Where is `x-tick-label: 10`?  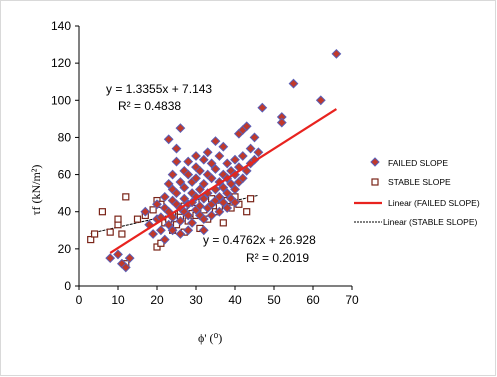 x-tick-label: 10 is located at coordinates (118, 300).